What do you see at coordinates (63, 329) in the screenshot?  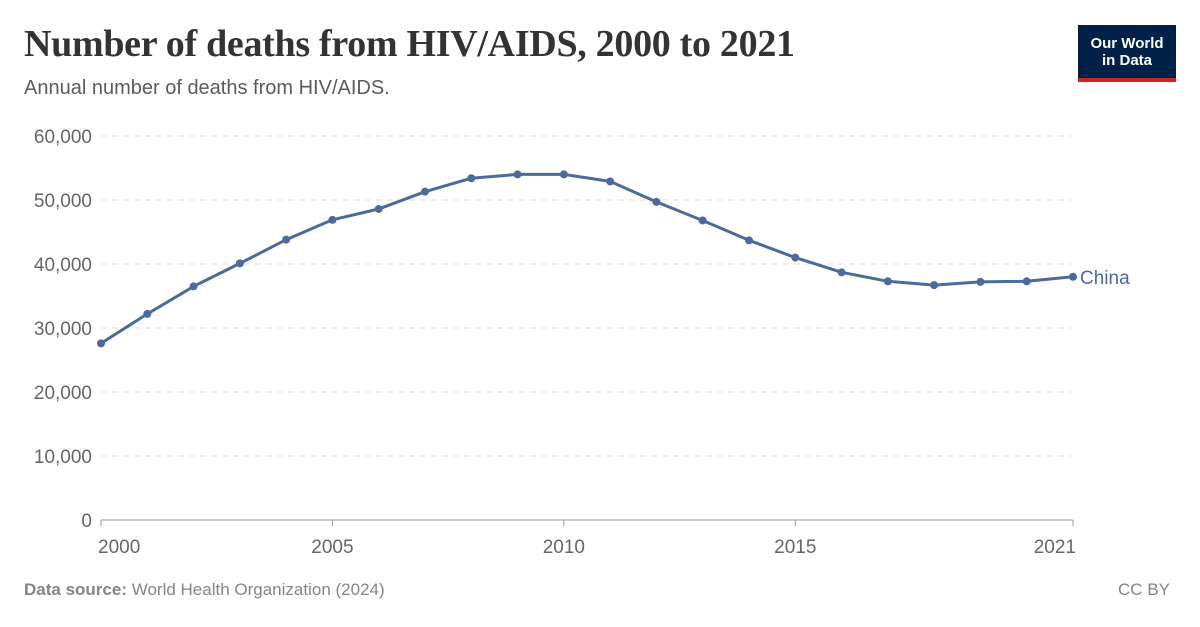 I see `y-tick-label: 30,000` at bounding box center [63, 329].